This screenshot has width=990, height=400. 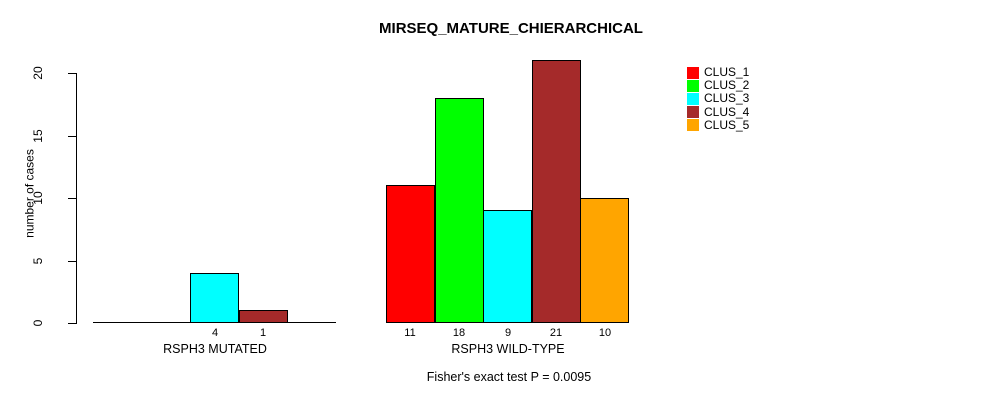 What do you see at coordinates (727, 85) in the screenshot?
I see `legend-item-label: CLUS_2` at bounding box center [727, 85].